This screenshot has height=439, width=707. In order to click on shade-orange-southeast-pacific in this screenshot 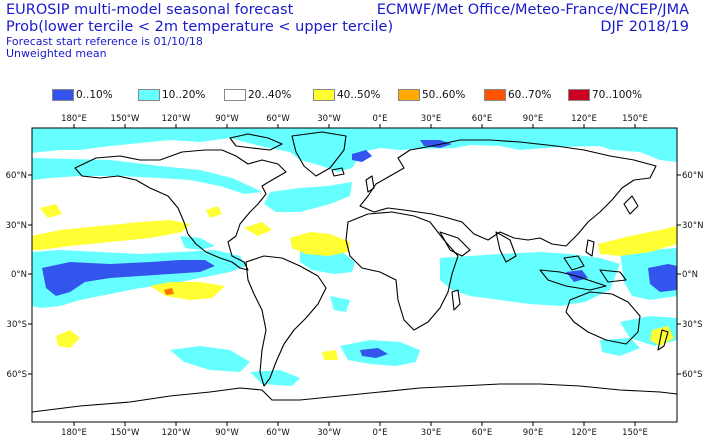, I will do `click(169, 291)`.